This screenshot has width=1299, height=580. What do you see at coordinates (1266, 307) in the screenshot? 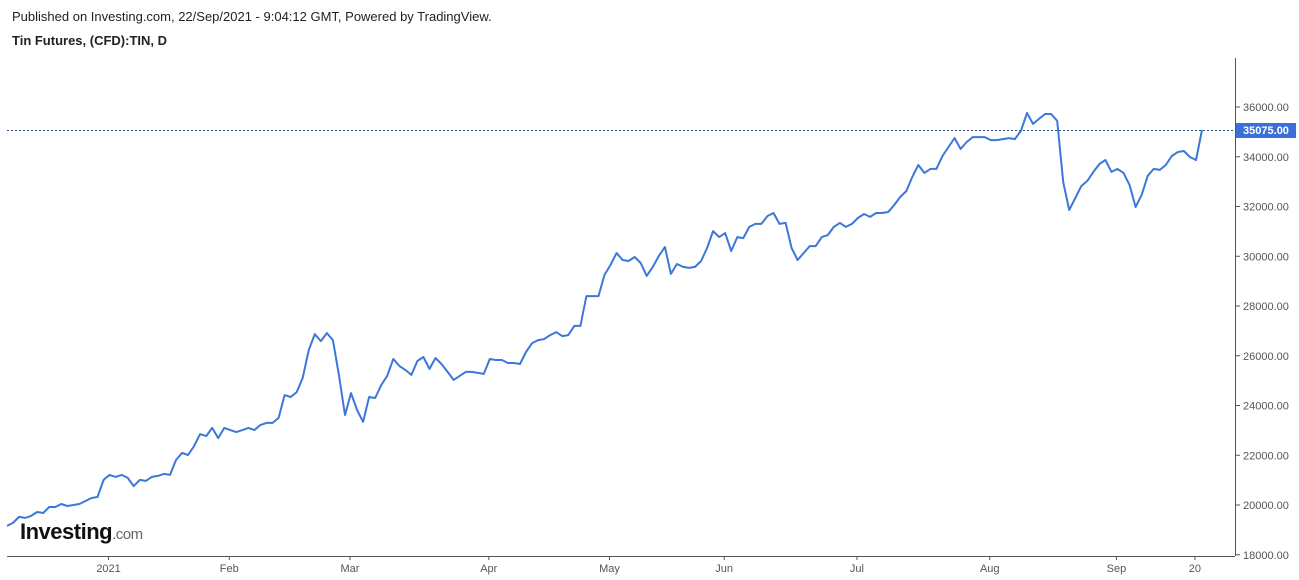
I see `y-tick-label: 28000.00` at bounding box center [1266, 307].